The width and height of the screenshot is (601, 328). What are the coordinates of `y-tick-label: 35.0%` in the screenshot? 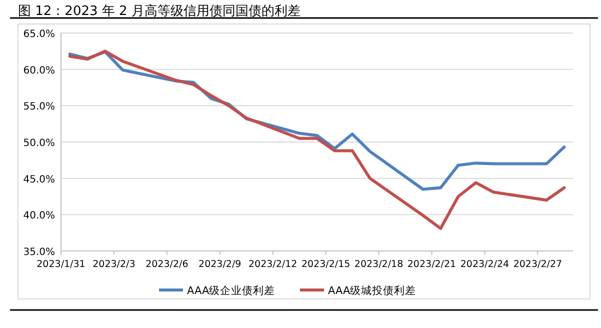 It's located at (39, 252).